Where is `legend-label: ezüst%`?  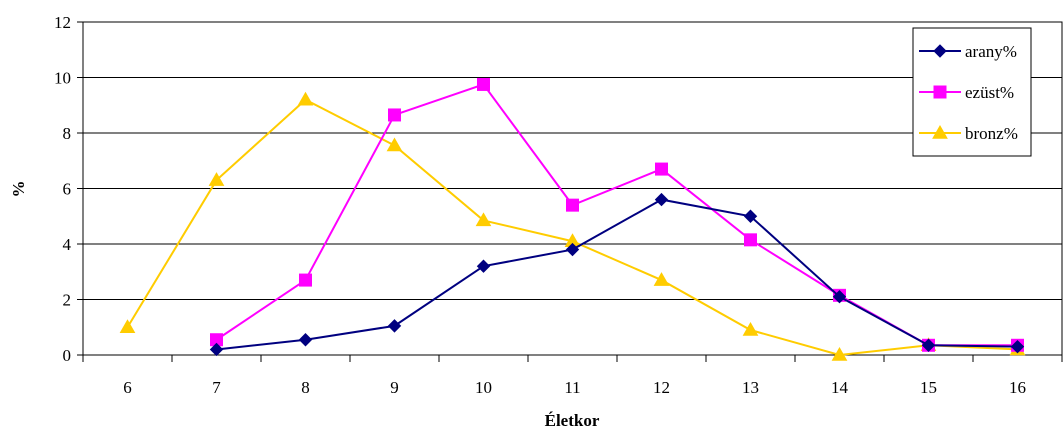 legend-label: ezüst% is located at coordinates (989, 92).